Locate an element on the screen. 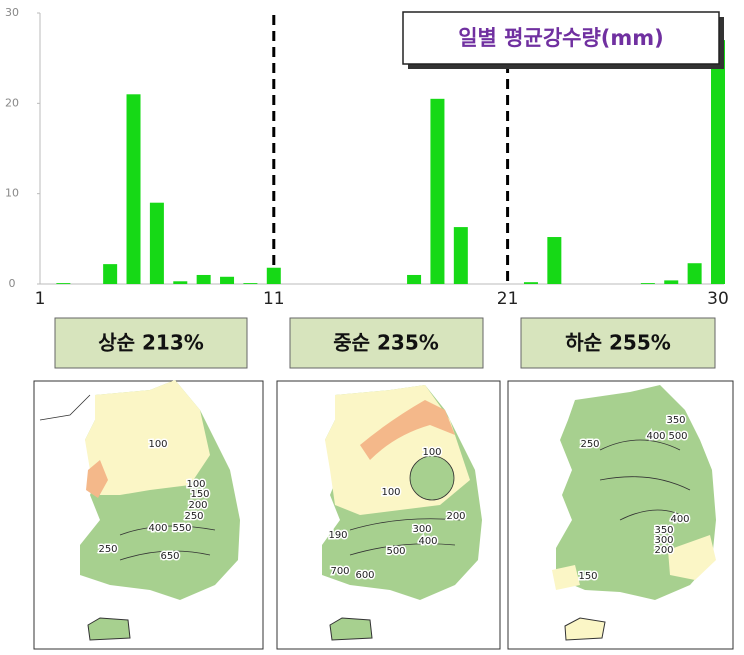 The height and width of the screenshot is (655, 744). panel-label: 하순 255% is located at coordinates (618, 343).